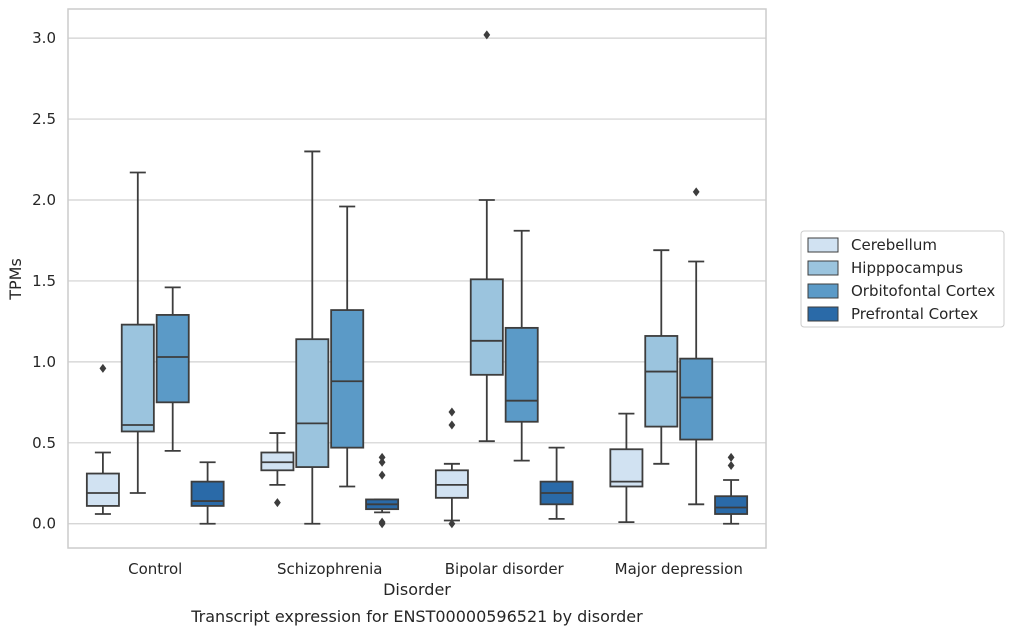  What do you see at coordinates (44, 443) in the screenshot?
I see `y-tick-label: 0.5` at bounding box center [44, 443].